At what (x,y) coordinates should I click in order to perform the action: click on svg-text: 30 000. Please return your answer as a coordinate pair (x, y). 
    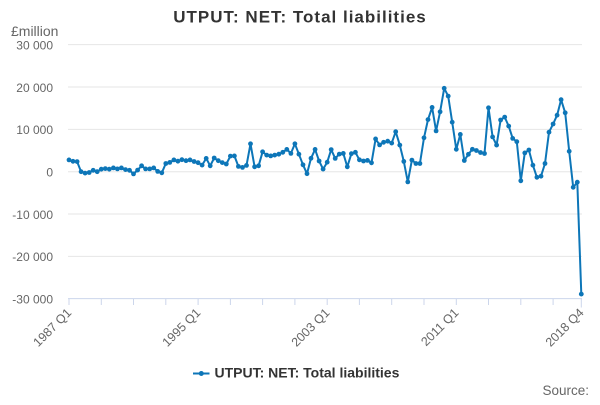
    Looking at the image, I should click on (34, 46).